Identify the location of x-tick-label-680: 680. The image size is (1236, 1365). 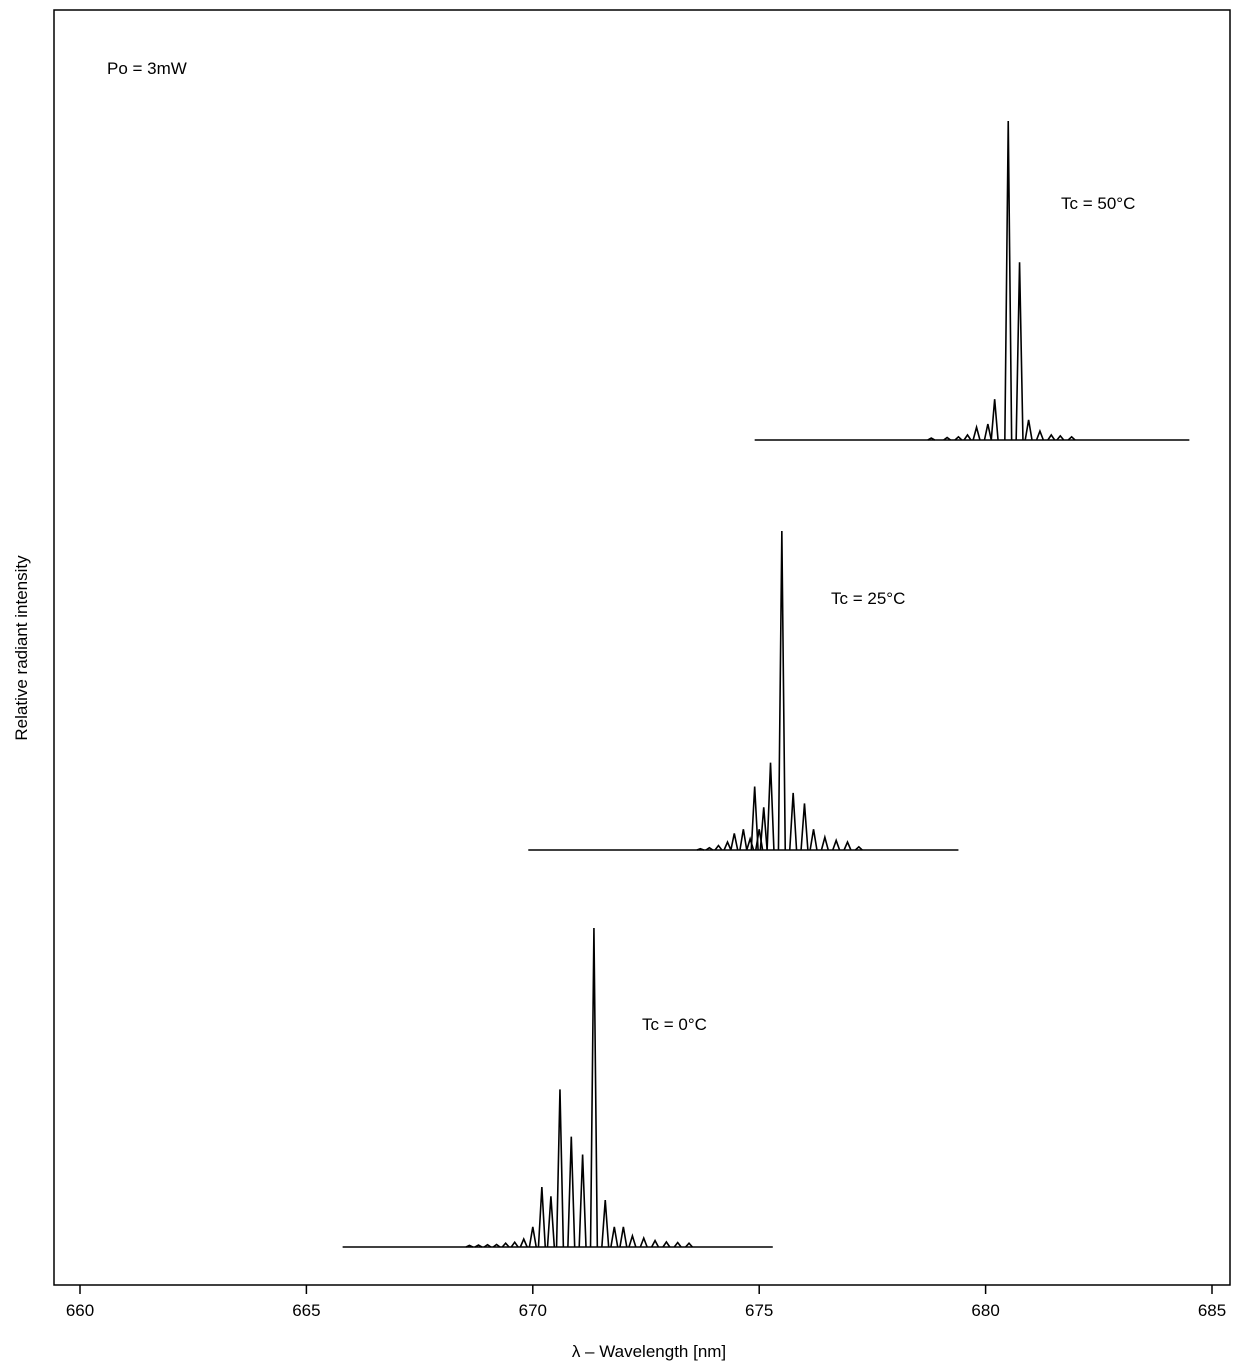
(985, 1310).